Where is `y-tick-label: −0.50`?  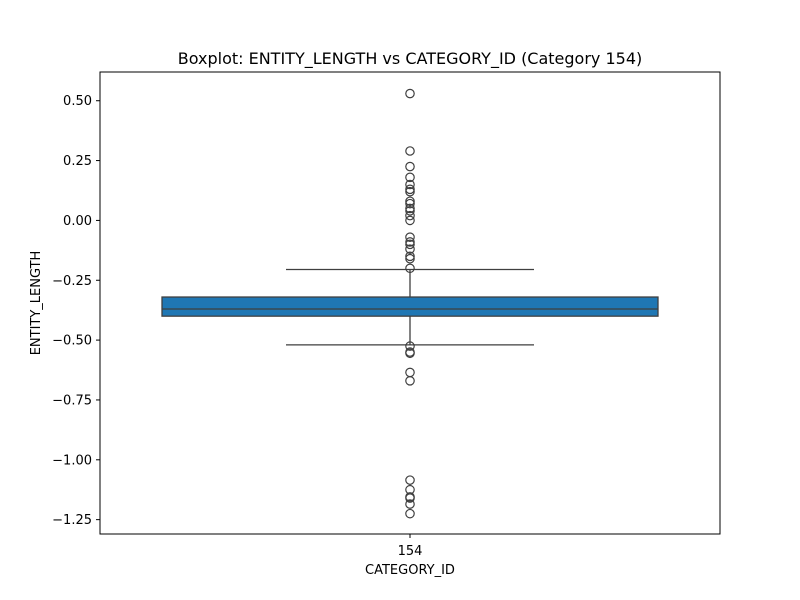 y-tick-label: −0.50 is located at coordinates (72, 341).